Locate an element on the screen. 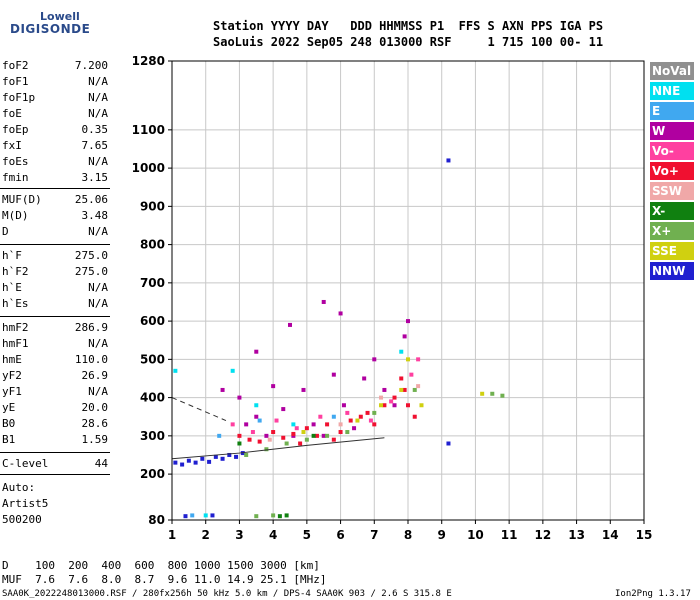 The image size is (700, 600). legend-item: NNE is located at coordinates (672, 91).